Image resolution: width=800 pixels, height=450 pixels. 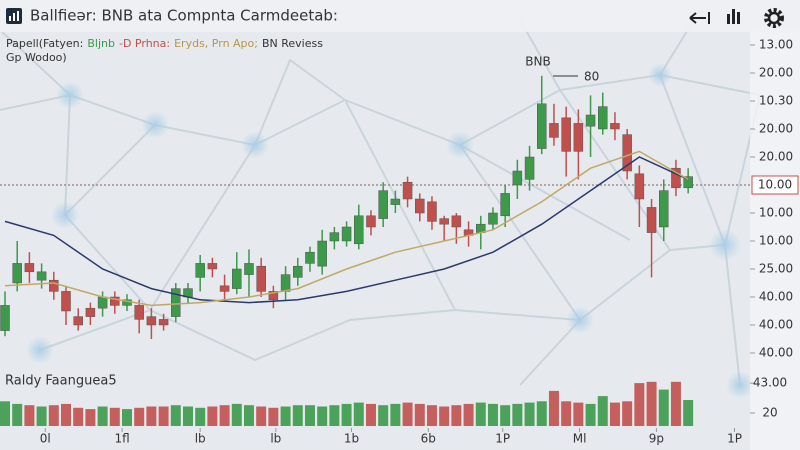 I want to click on subtitle: Gp Wodoo), so click(x=36, y=57).